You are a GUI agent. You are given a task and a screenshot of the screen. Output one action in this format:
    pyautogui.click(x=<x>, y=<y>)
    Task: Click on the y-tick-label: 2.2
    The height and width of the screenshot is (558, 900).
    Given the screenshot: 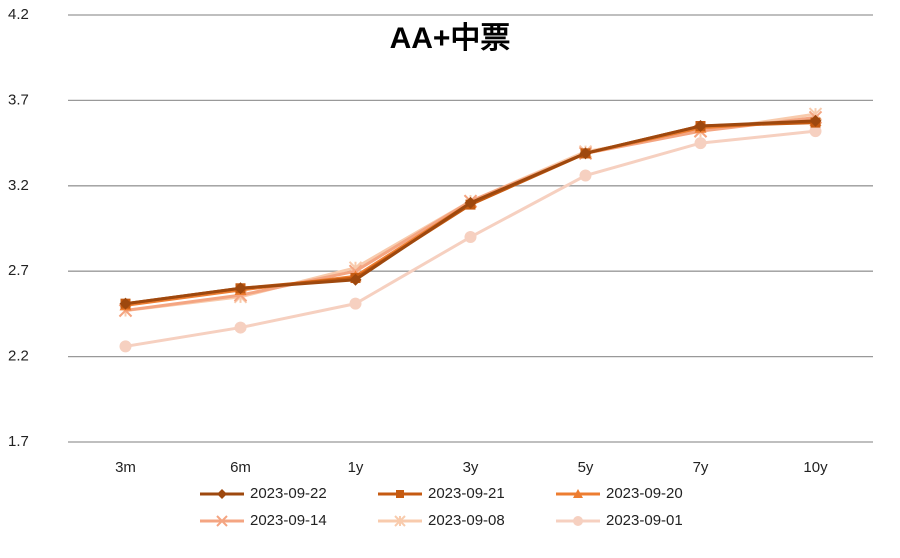 What is the action you would take?
    pyautogui.click(x=18, y=356)
    